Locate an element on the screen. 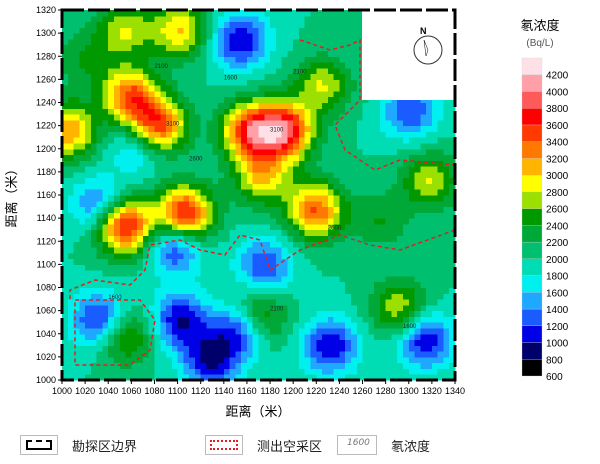 The width and height of the screenshot is (600, 464). colorbar-swatch is located at coordinates (532, 351).